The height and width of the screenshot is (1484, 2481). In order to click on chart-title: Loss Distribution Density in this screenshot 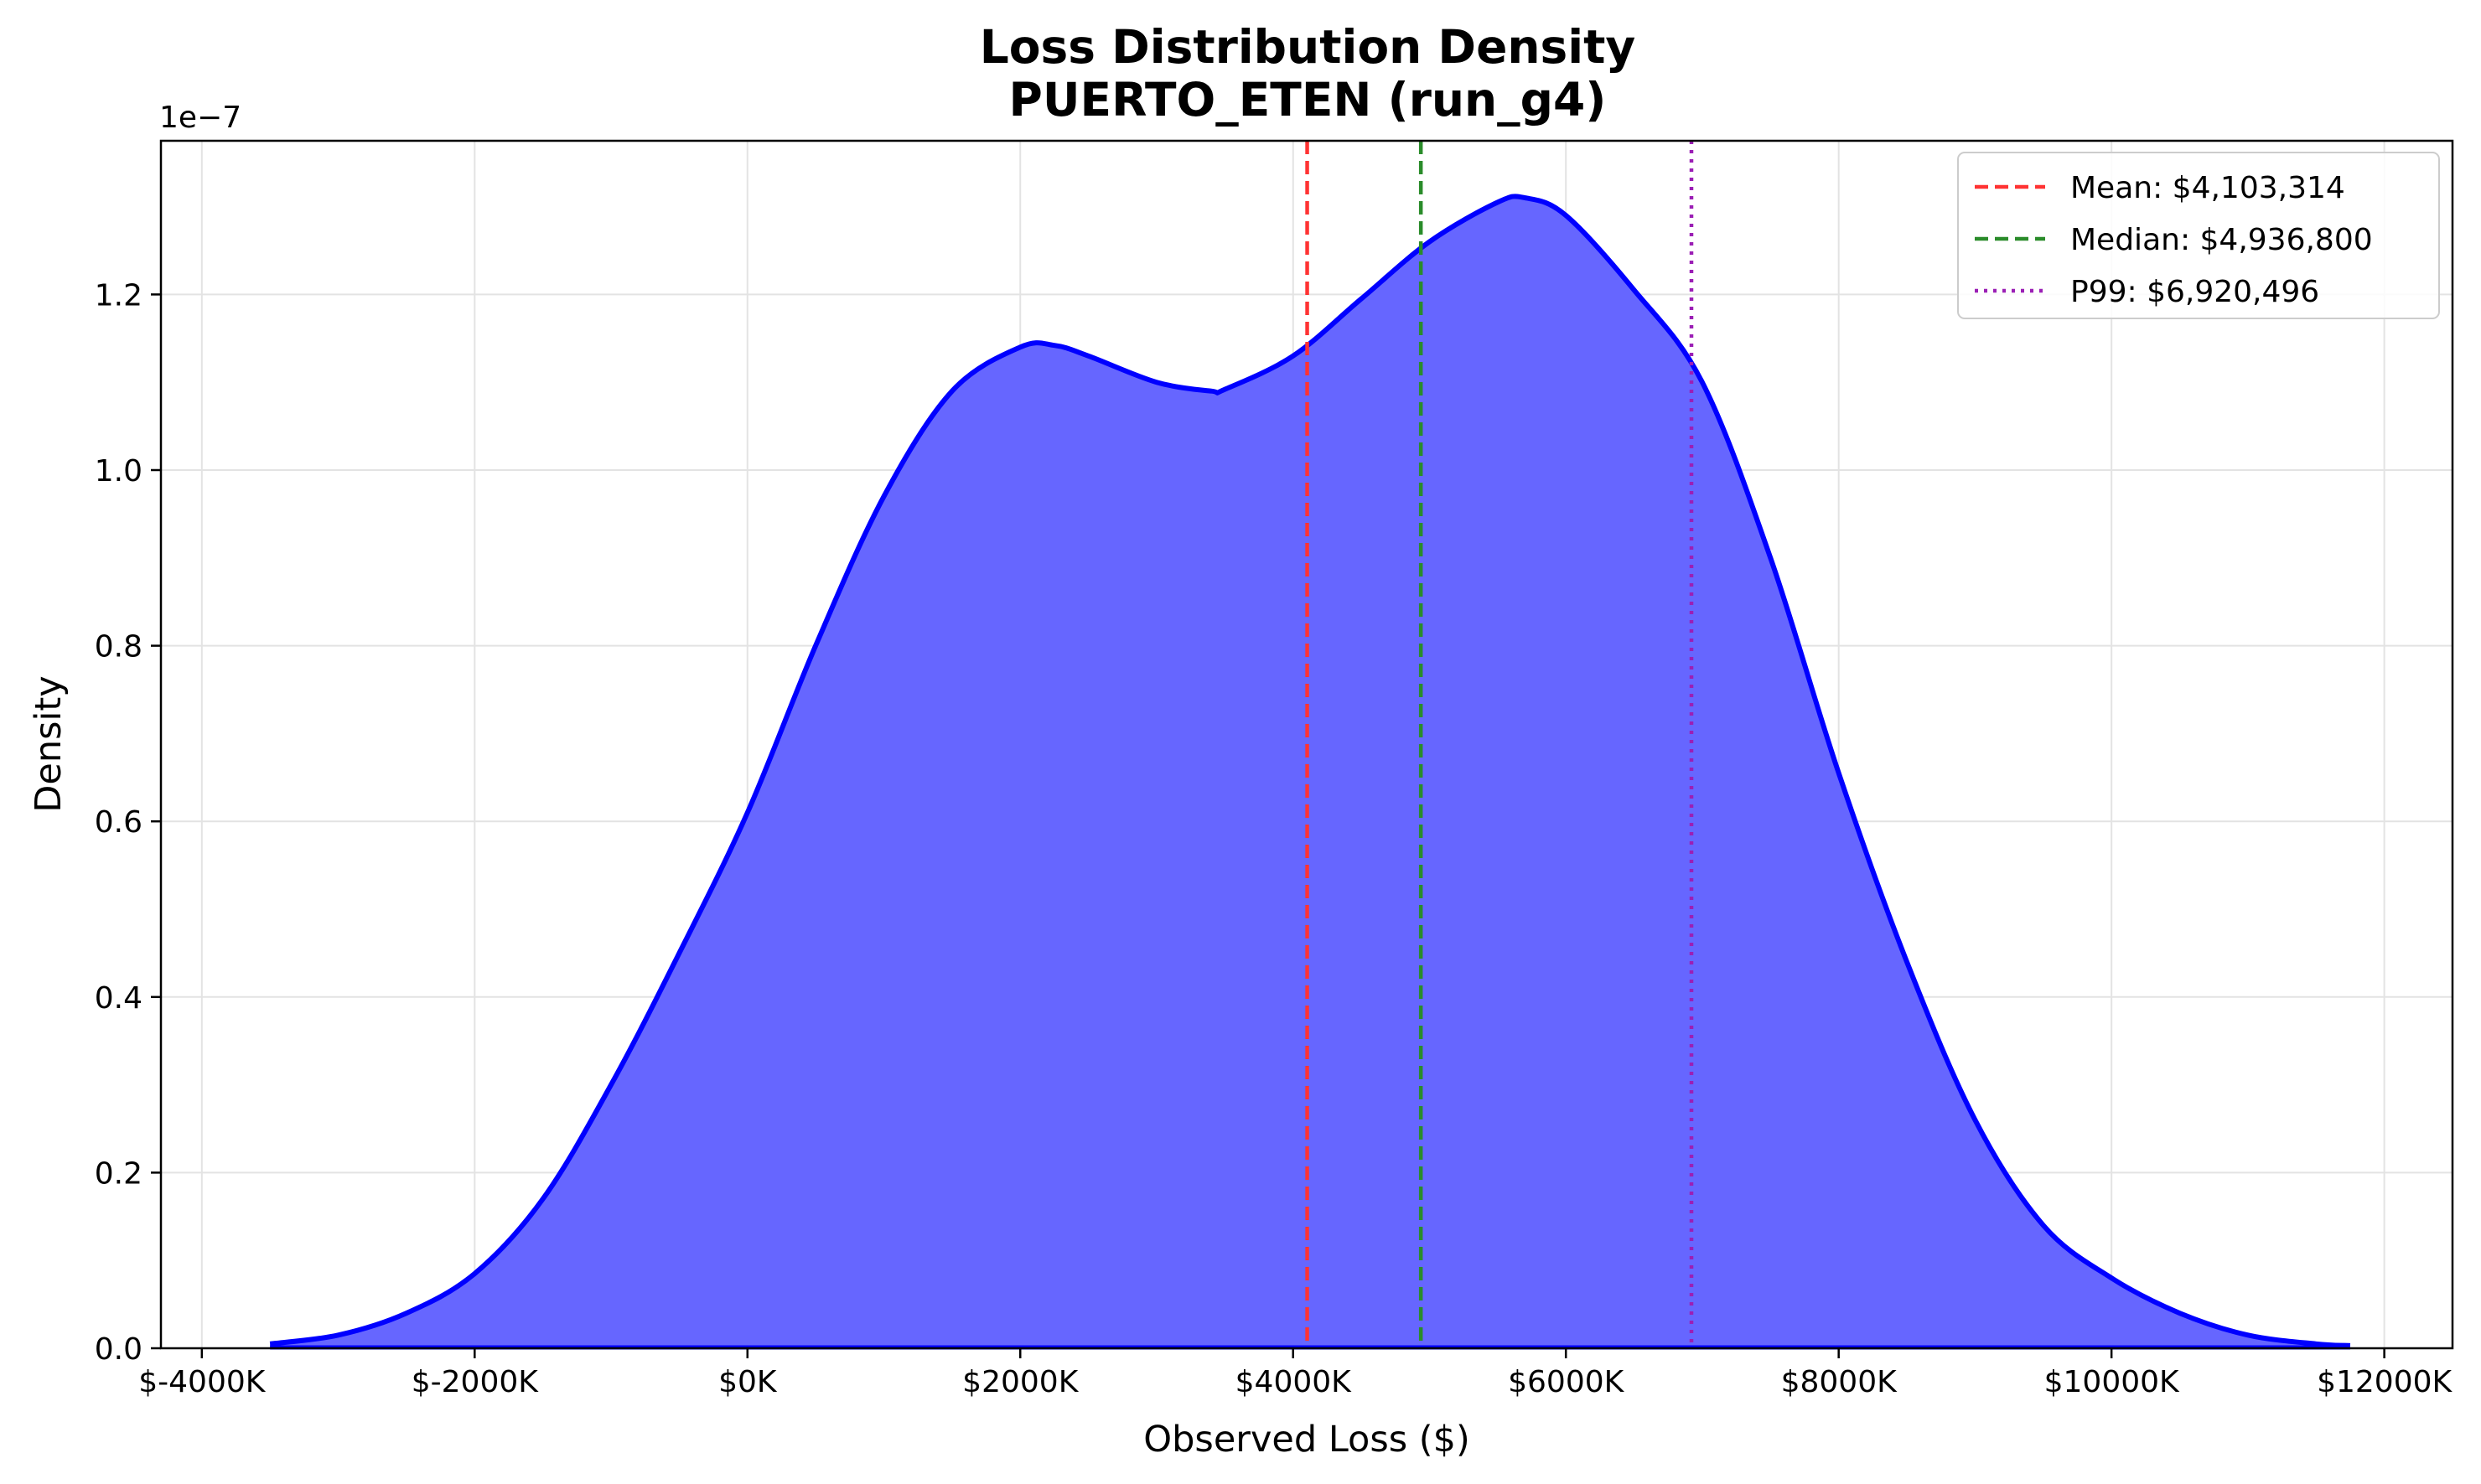, I will do `click(1308, 47)`.